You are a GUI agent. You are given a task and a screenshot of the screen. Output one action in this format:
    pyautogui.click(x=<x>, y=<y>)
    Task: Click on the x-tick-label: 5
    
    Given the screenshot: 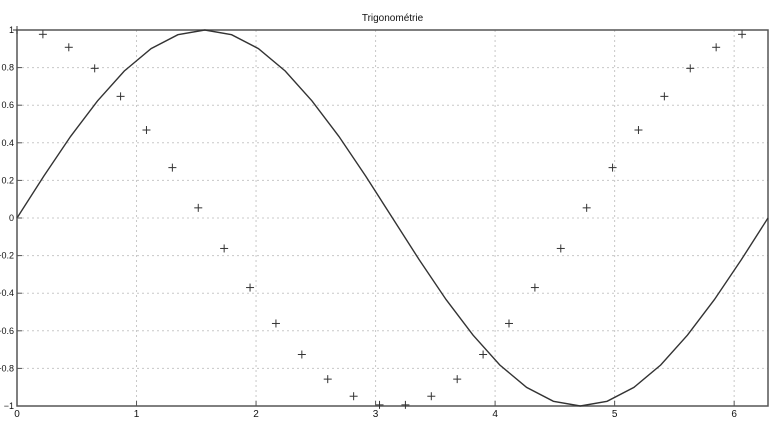 What is the action you would take?
    pyautogui.click(x=615, y=414)
    